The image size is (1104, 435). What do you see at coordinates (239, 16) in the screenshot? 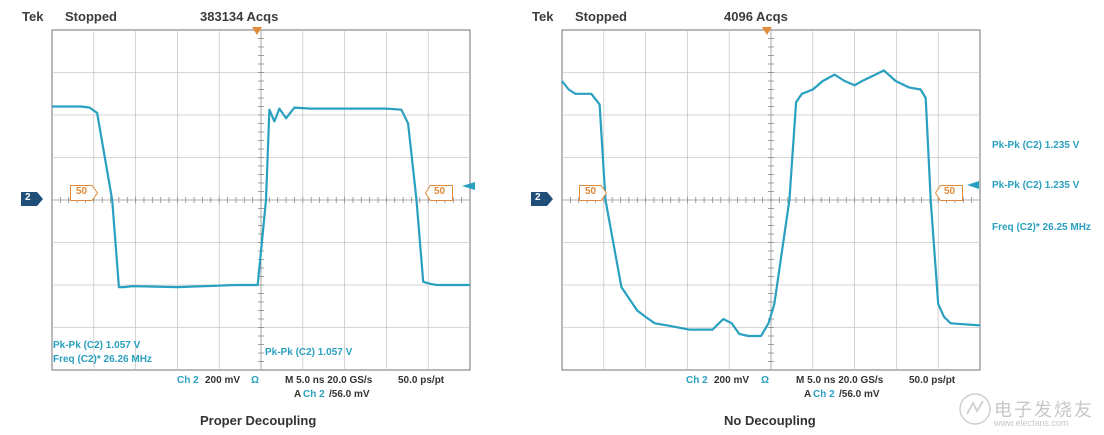
I see `acquisition-count: 383134 Acqs` at bounding box center [239, 16].